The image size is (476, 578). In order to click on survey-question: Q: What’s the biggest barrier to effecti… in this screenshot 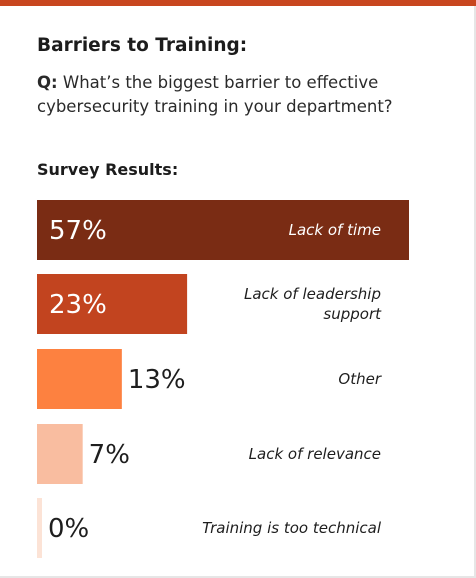, I will do `click(237, 95)`.